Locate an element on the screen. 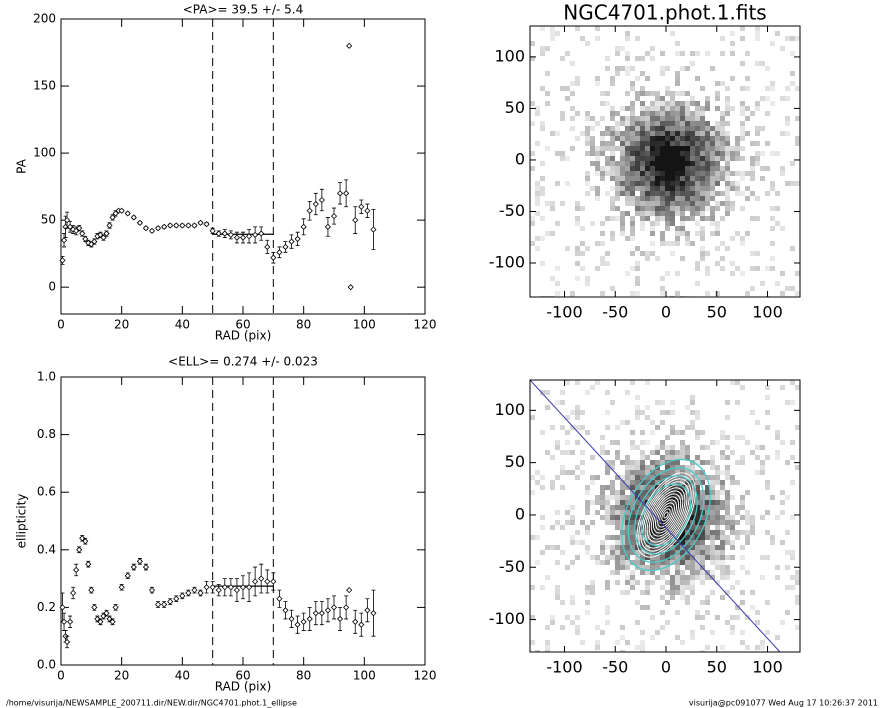 This screenshot has height=708, width=885. x-axis-label: RAD (pix) is located at coordinates (243, 687).